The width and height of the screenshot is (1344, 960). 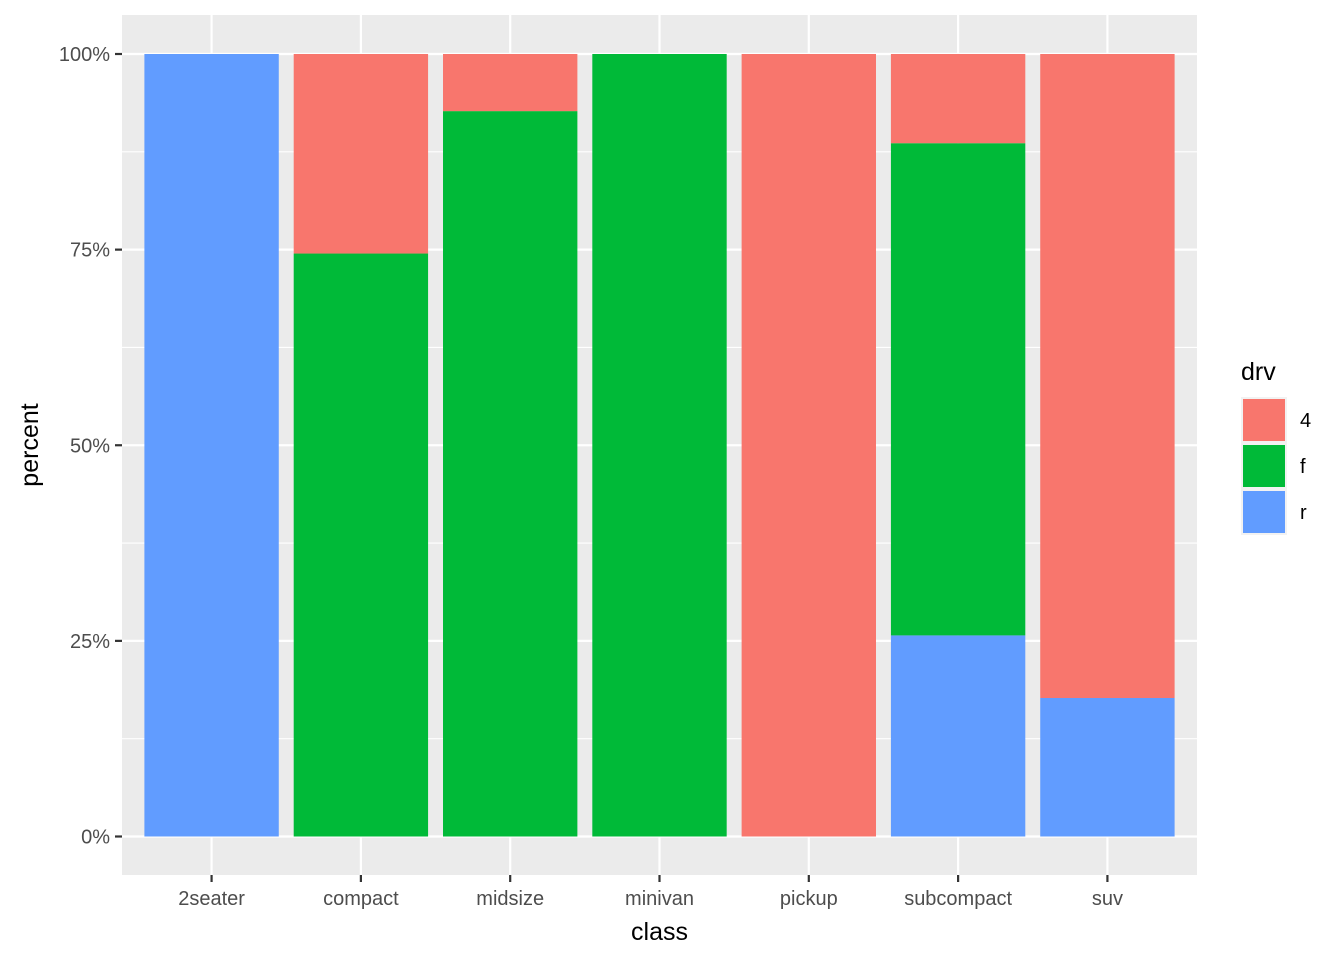 I want to click on x-tick-label-minivan: minivan, so click(x=659, y=899).